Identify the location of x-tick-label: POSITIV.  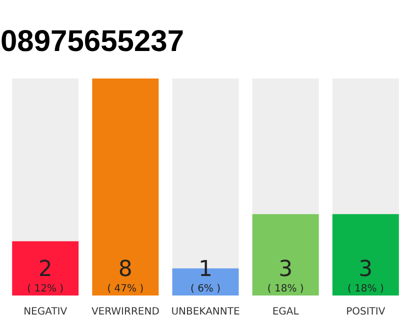
(366, 312).